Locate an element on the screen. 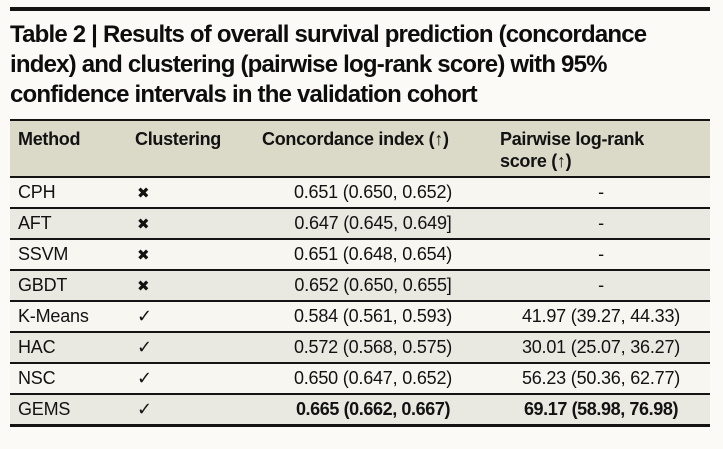 The height and width of the screenshot is (449, 723). concordance-cell: 0.651 (0.648, 0.654) is located at coordinates (373, 254).